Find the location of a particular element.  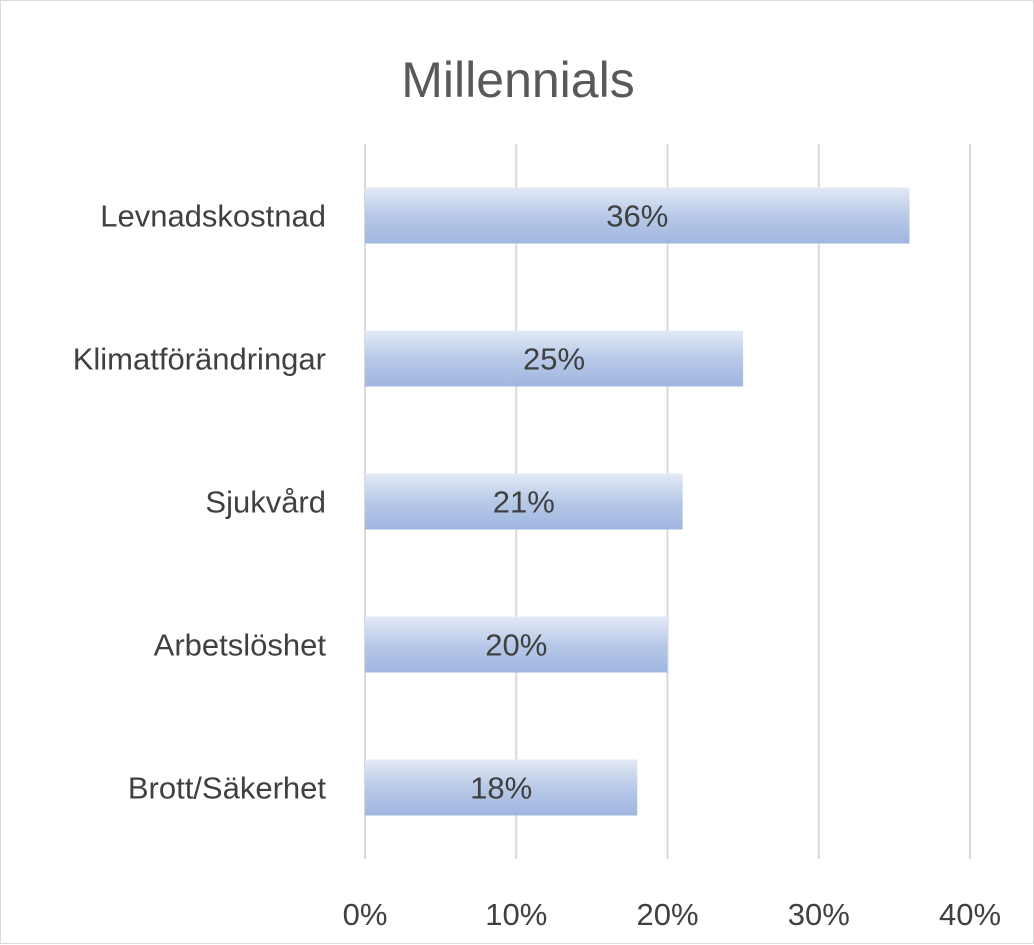

category-label: Levnadskostnad is located at coordinates (213, 216).